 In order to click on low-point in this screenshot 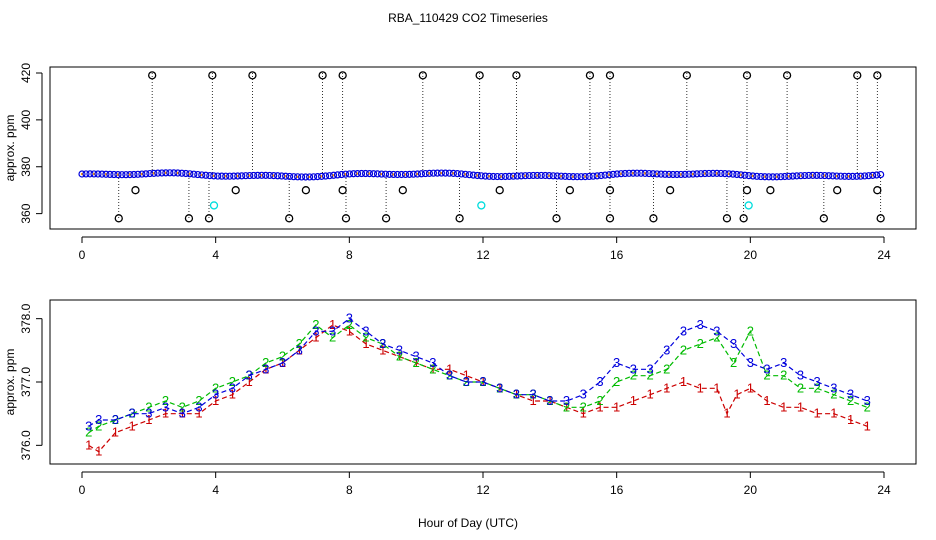, I will do `click(189, 218)`.